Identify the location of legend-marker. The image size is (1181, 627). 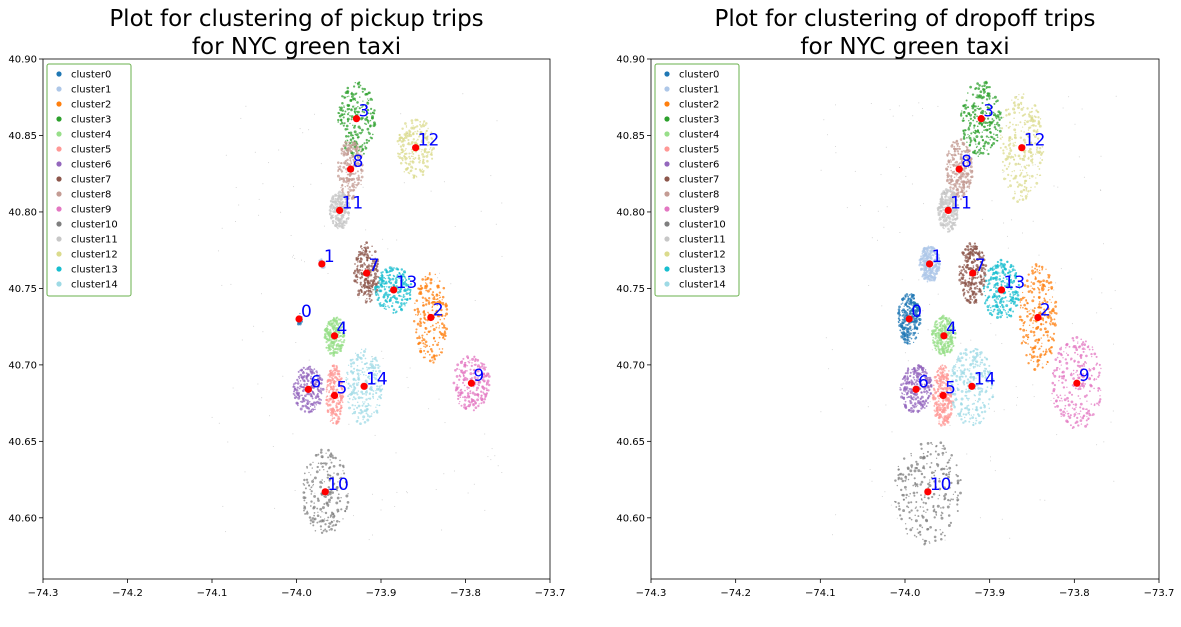
(59, 164).